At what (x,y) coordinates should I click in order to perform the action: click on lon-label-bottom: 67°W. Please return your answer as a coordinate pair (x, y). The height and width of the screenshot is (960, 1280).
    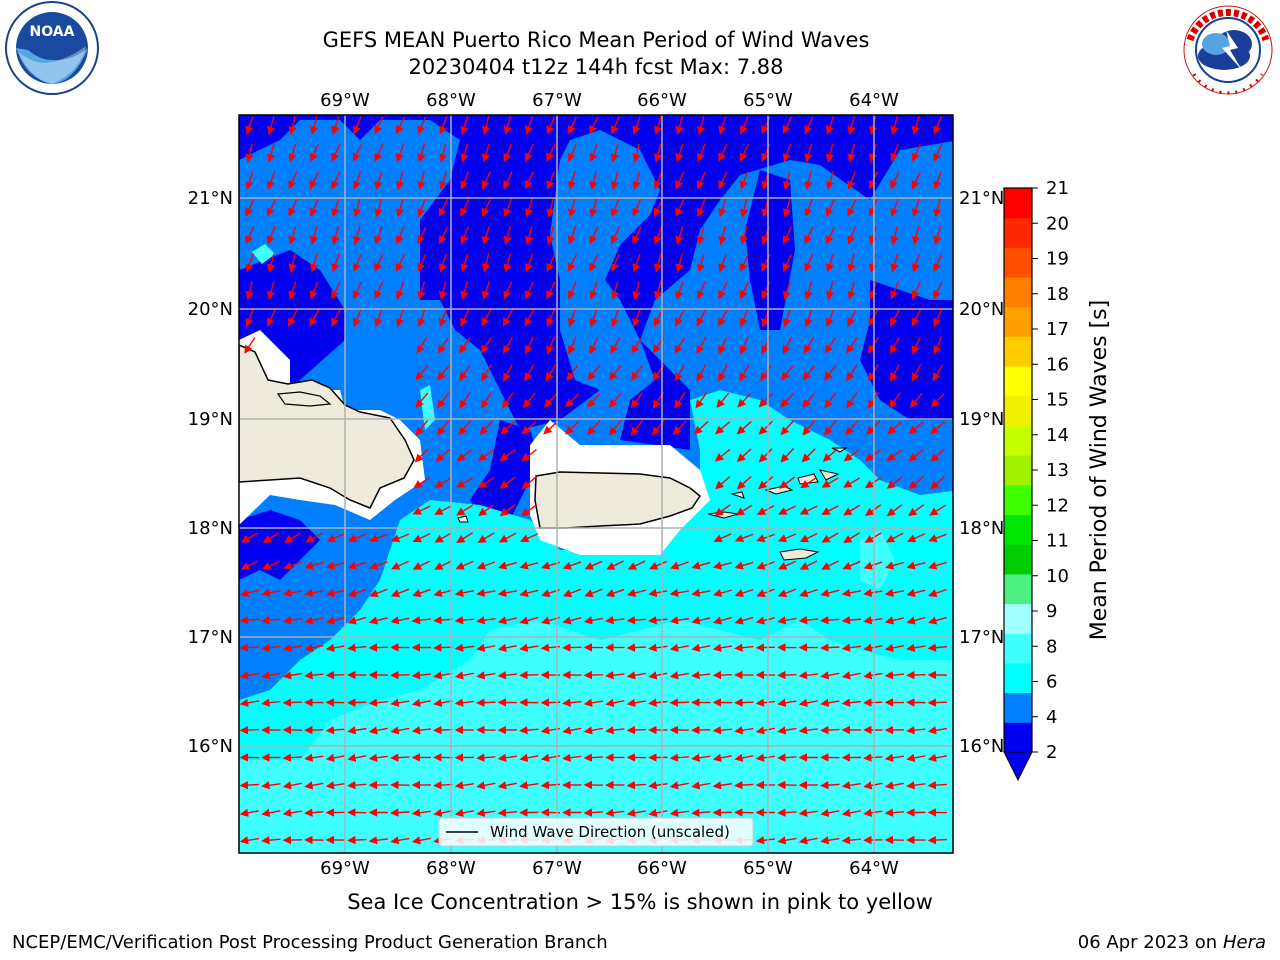
    Looking at the image, I should click on (557, 868).